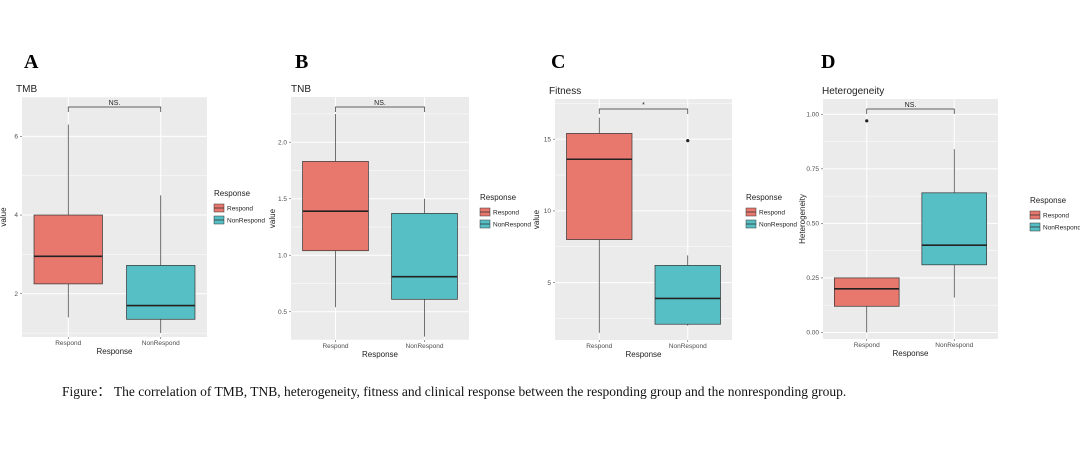 The width and height of the screenshot is (1080, 453). I want to click on y-tick-label: 1.0, so click(282, 255).